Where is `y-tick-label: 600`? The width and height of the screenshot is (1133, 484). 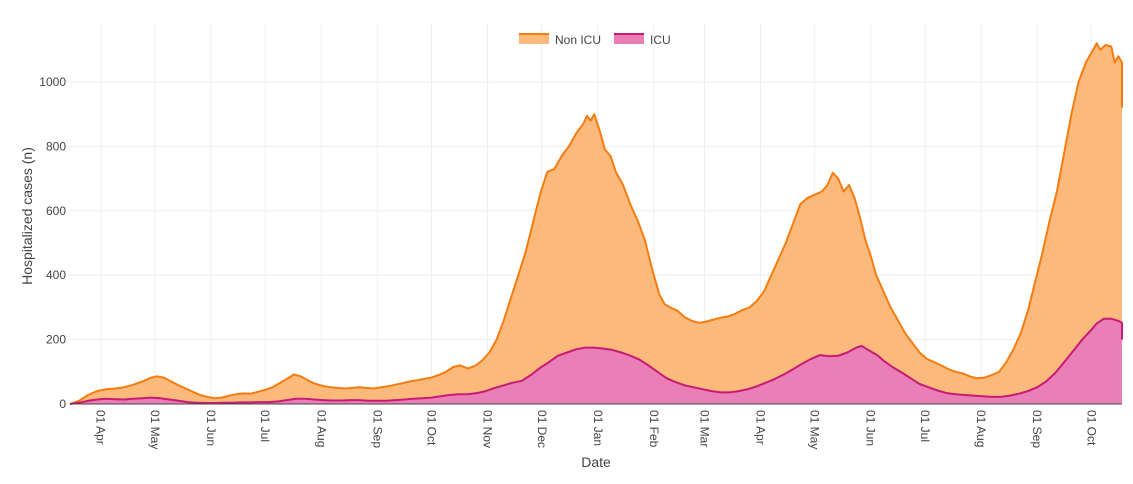
y-tick-label: 600 is located at coordinates (56, 211).